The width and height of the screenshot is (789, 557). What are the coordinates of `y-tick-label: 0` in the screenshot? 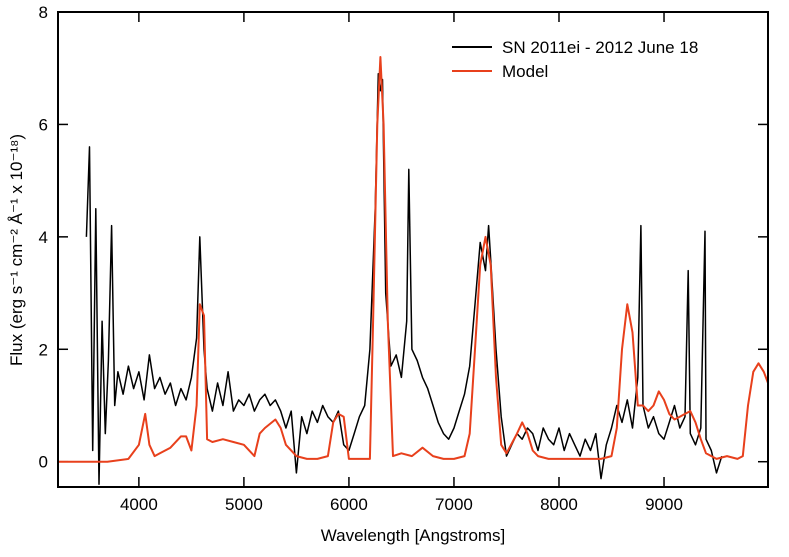 It's located at (43, 462).